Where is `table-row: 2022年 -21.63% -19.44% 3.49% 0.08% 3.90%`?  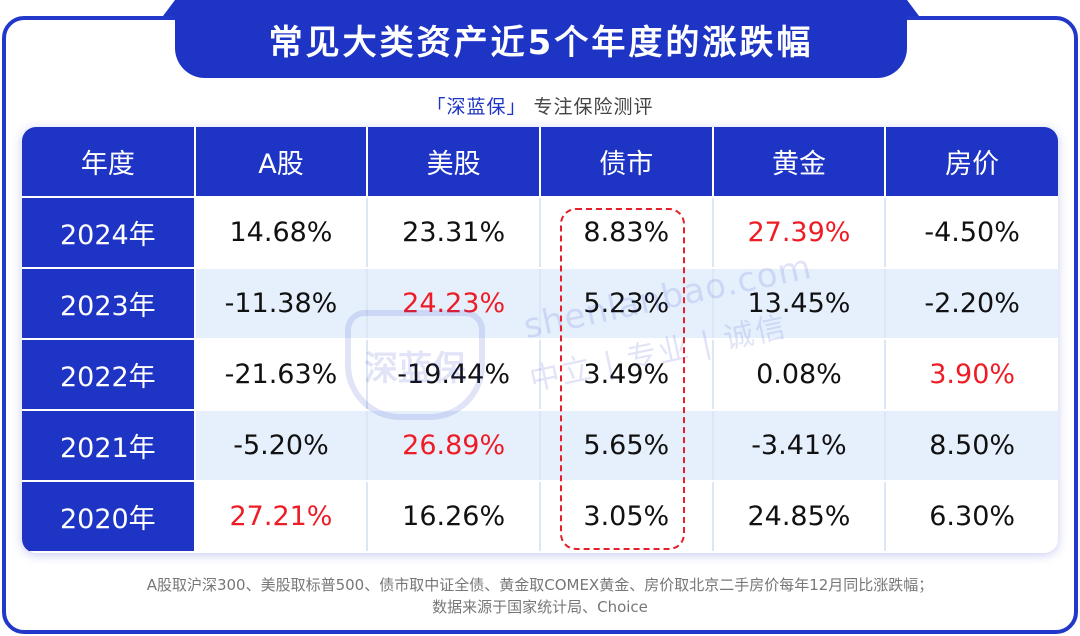
table-row: 2022年 -21.63% -19.44% 3.49% 0.08% 3.90% is located at coordinates (540, 375).